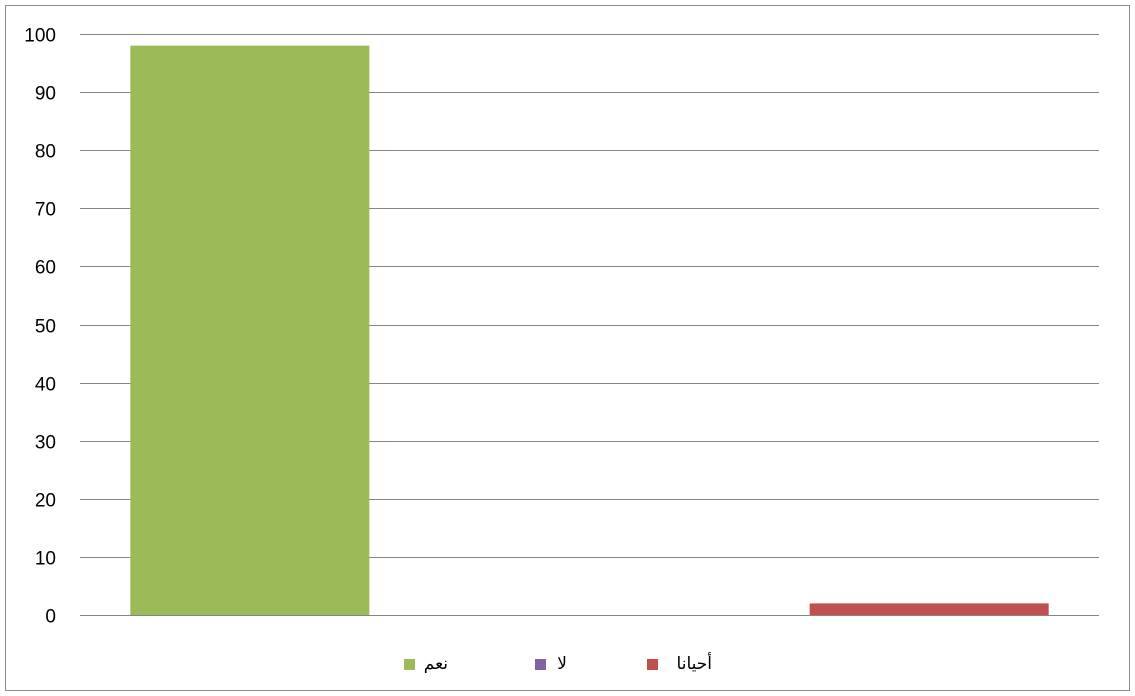 The height and width of the screenshot is (696, 1135). I want to click on legend-label-1: نعم, so click(436, 664).